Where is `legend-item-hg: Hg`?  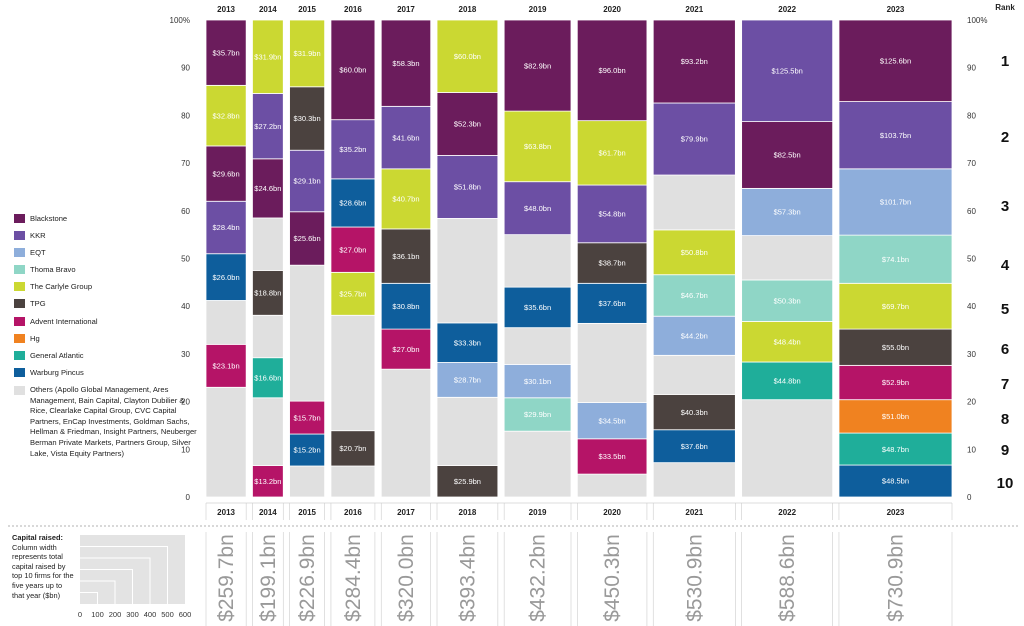
legend-item-hg: Hg is located at coordinates (102, 338).